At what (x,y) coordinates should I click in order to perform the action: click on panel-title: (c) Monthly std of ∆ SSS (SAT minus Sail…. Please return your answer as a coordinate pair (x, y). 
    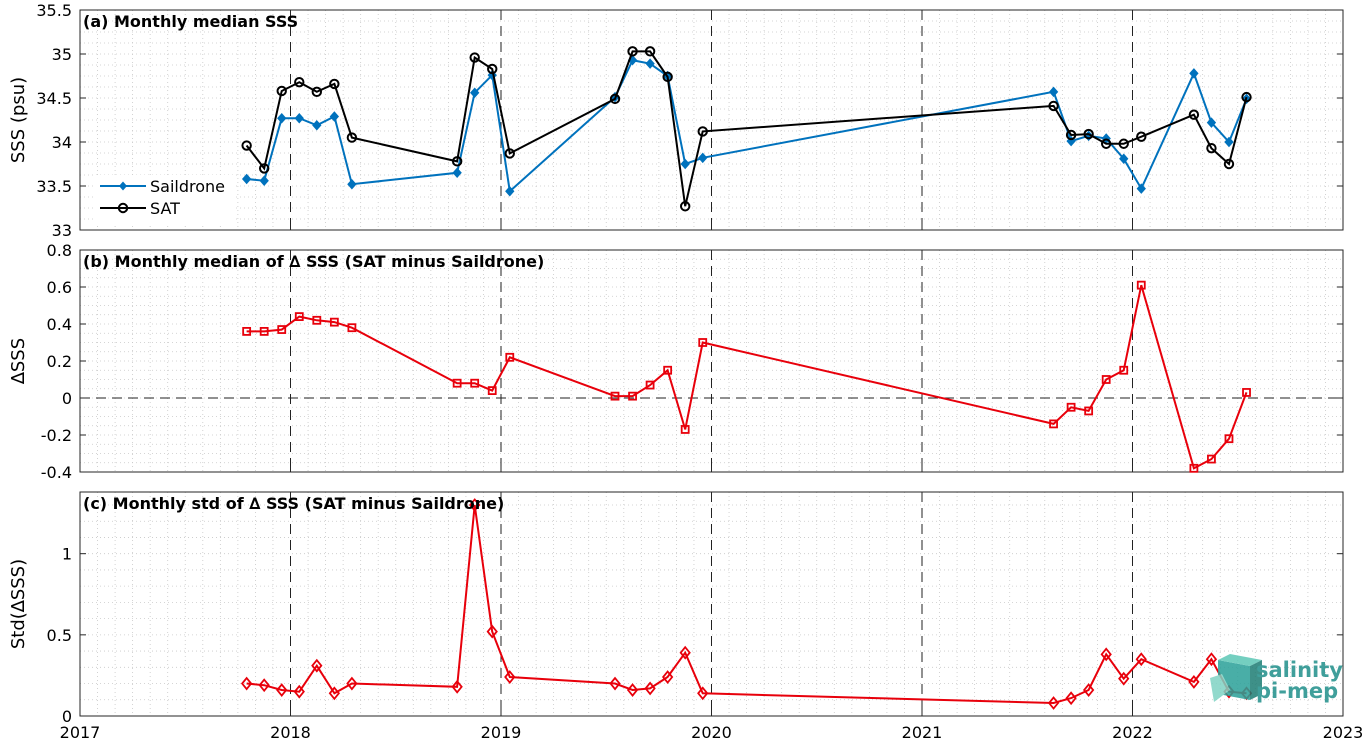
    Looking at the image, I should click on (293, 503).